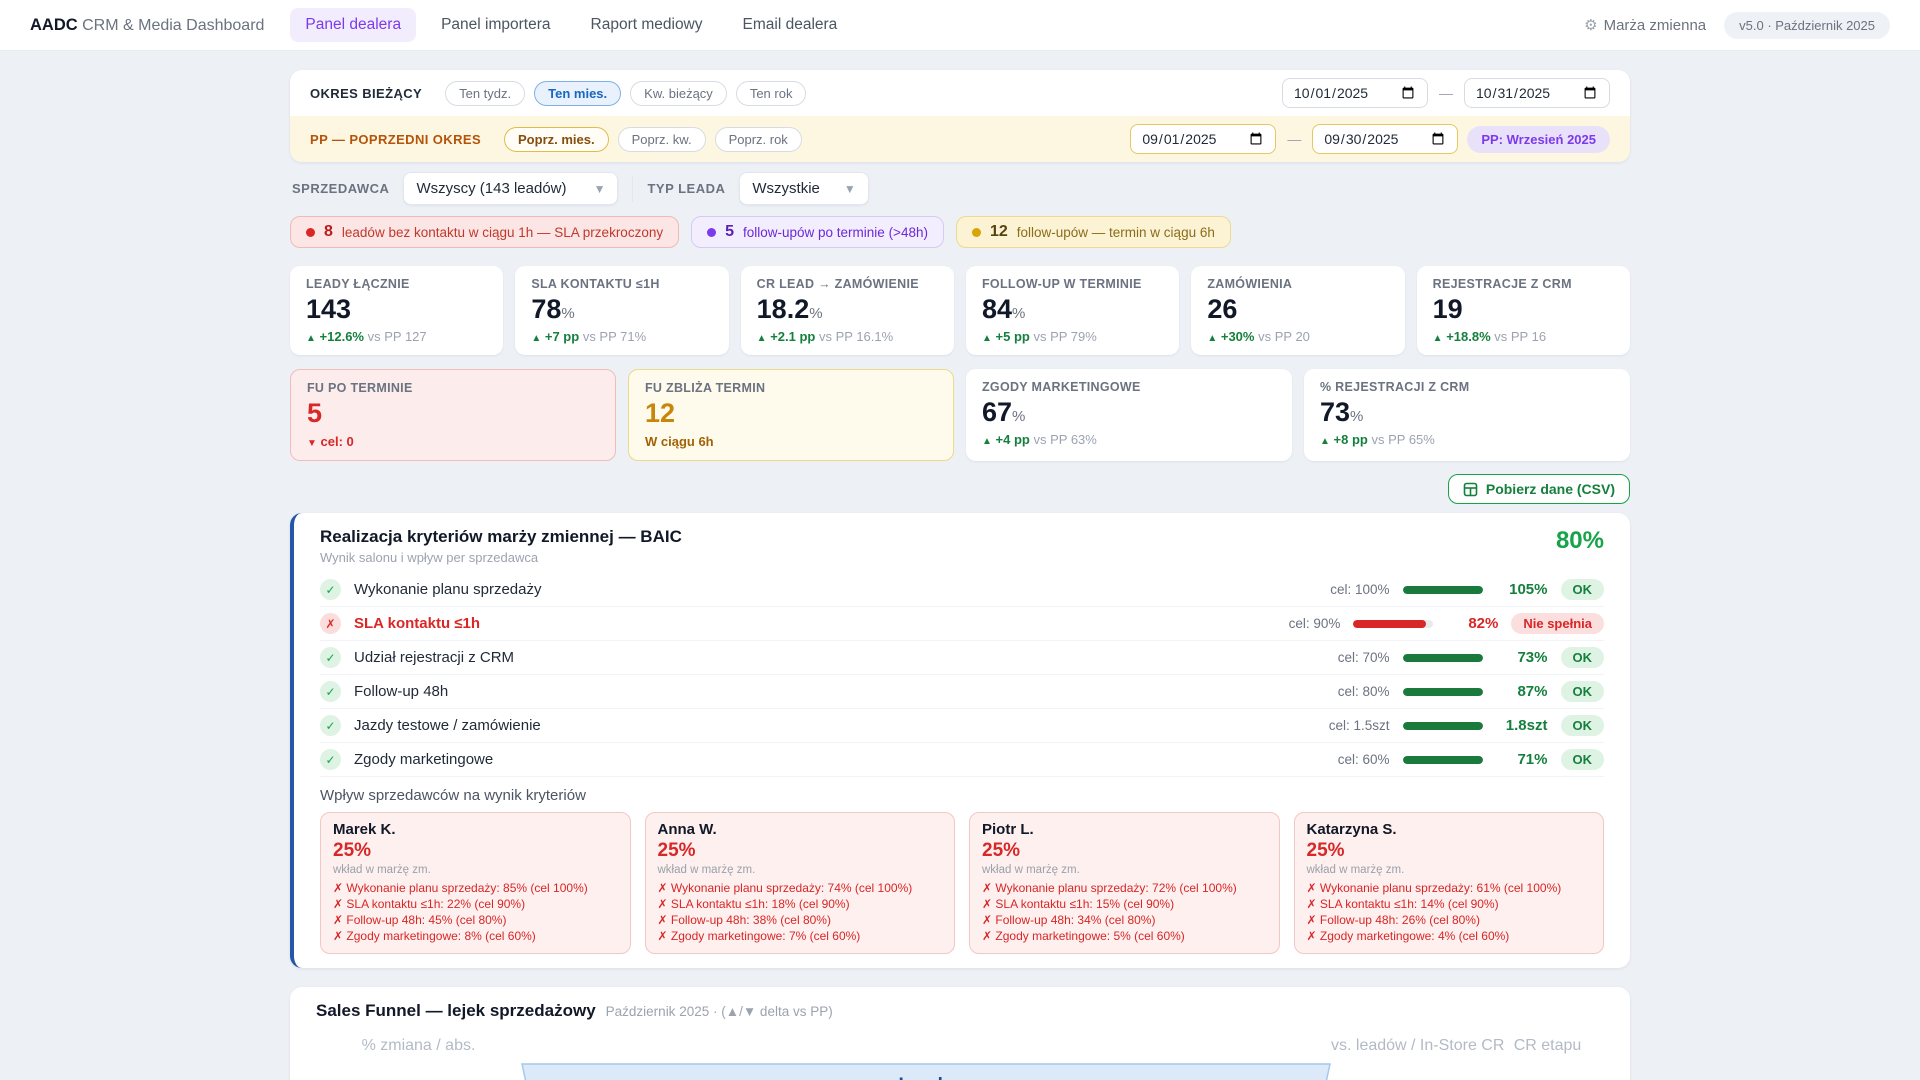 This screenshot has width=1920, height=1080. What do you see at coordinates (817, 232) in the screenshot?
I see `alert-followup-overdue: 5 follow-upów po terminie (>48h)` at bounding box center [817, 232].